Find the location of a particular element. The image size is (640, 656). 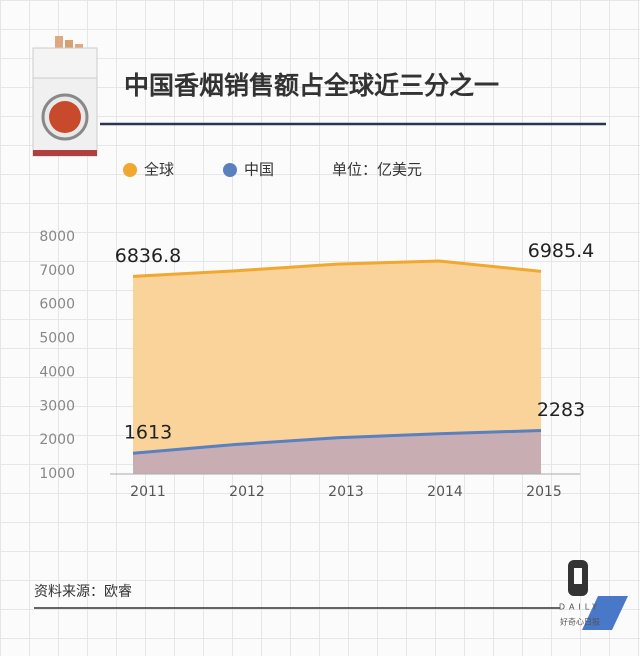

x-tick-label: 2013 is located at coordinates (346, 492).